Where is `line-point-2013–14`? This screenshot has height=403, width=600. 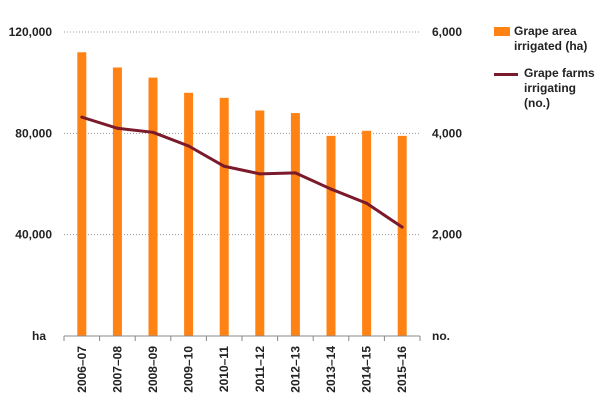
line-point-2013–14 is located at coordinates (331, 189).